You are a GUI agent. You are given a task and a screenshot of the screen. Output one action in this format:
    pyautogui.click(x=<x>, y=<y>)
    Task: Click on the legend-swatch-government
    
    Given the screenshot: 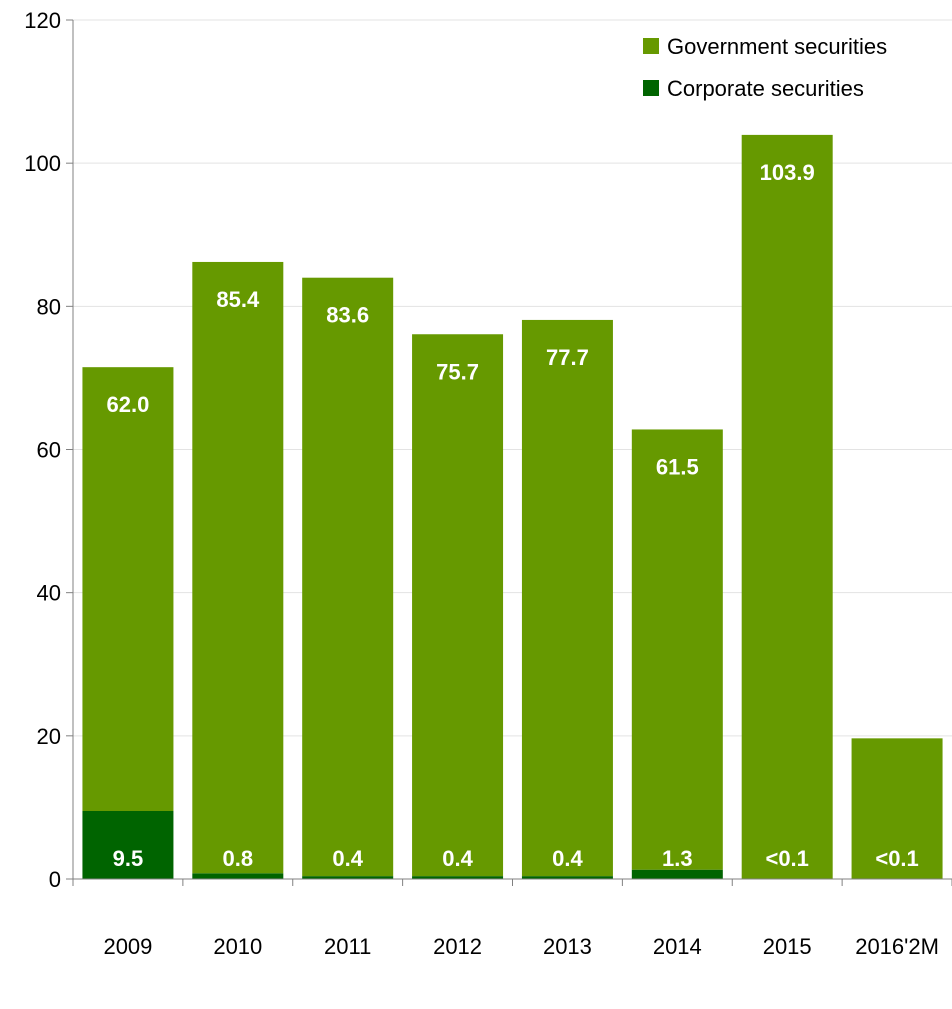 What is the action you would take?
    pyautogui.click(x=651, y=46)
    